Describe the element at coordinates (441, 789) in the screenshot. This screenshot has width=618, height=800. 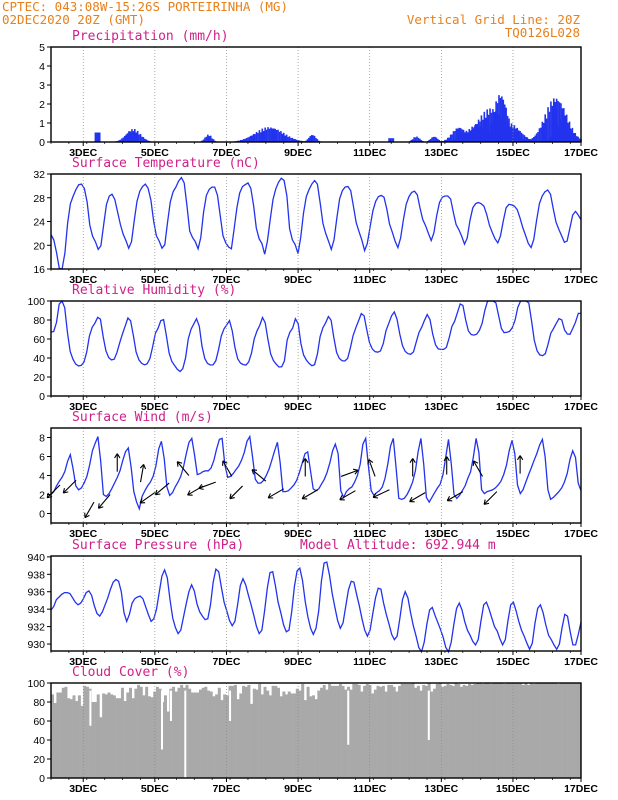
I see `cloud-cover-x-tick-label: 13DEC` at that location.